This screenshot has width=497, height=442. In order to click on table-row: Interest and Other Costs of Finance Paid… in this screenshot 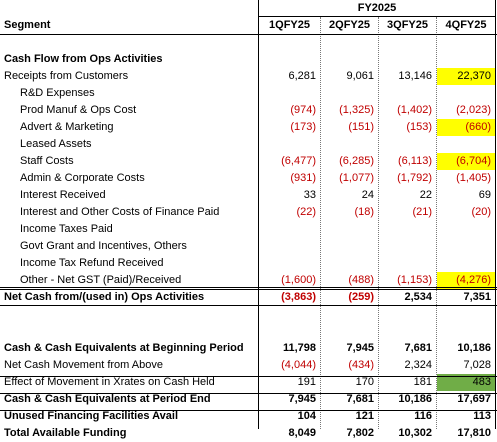, I will do `click(248, 212)`.